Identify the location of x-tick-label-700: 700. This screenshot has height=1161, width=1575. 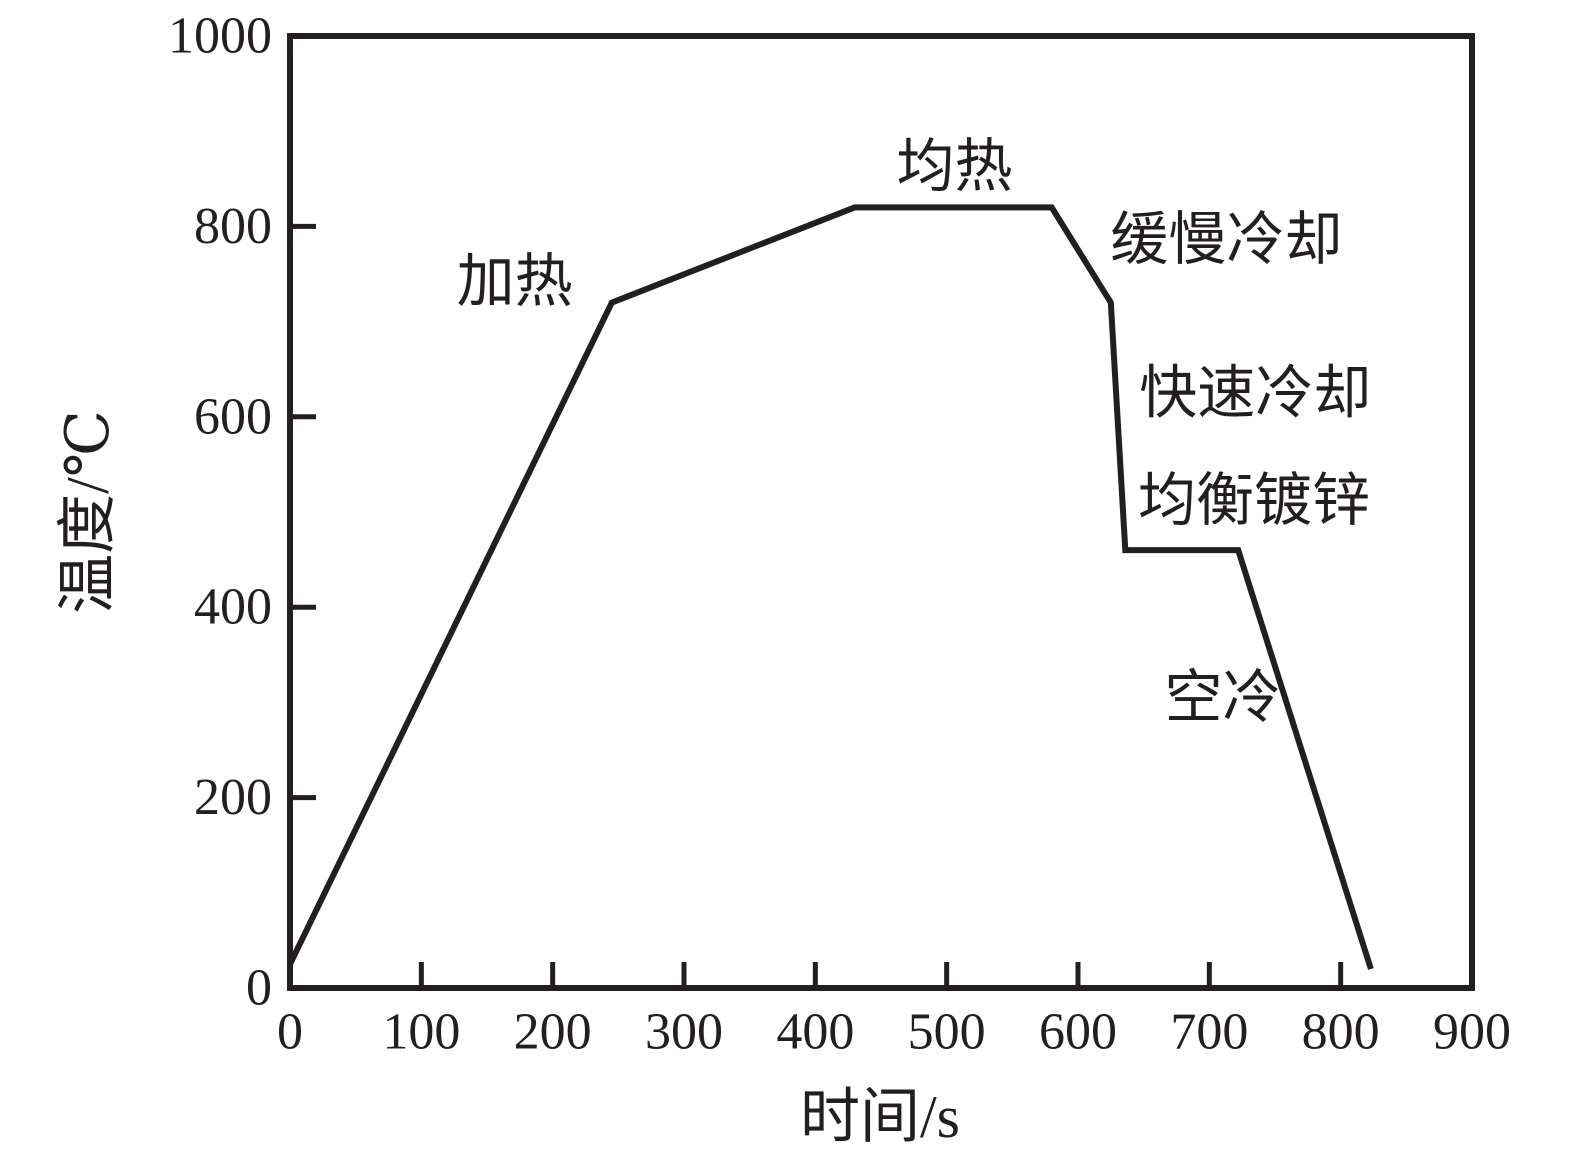
(1209, 1032).